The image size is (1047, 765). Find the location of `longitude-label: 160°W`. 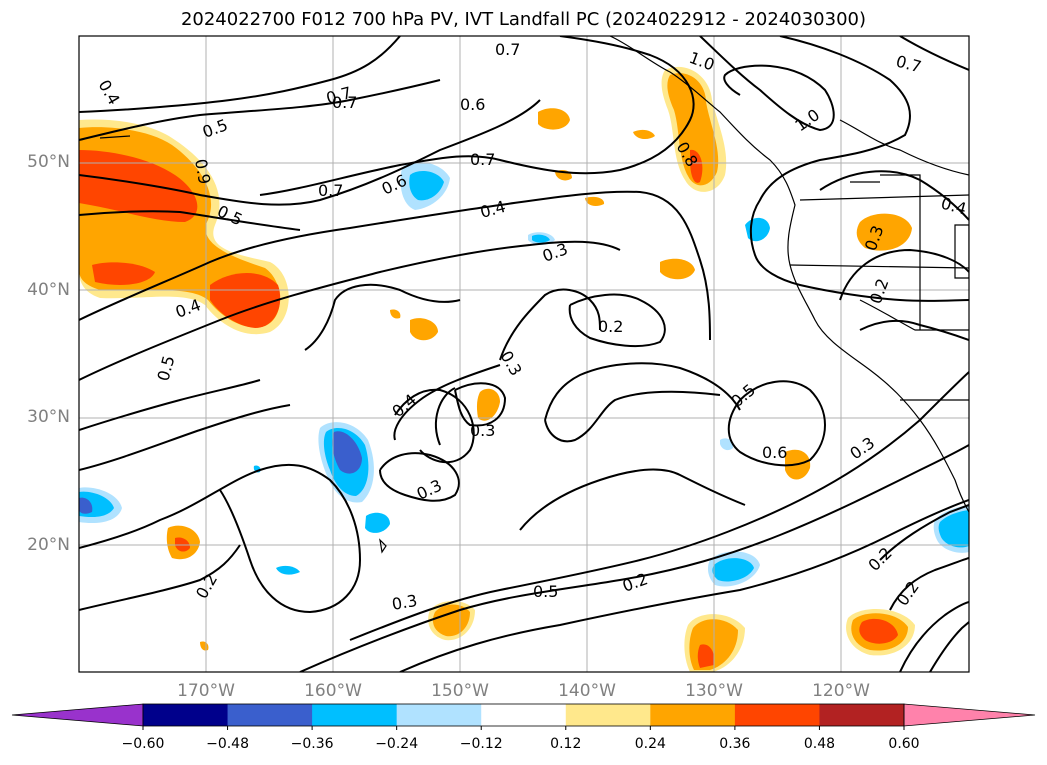

longitude-label: 160°W is located at coordinates (333, 691).